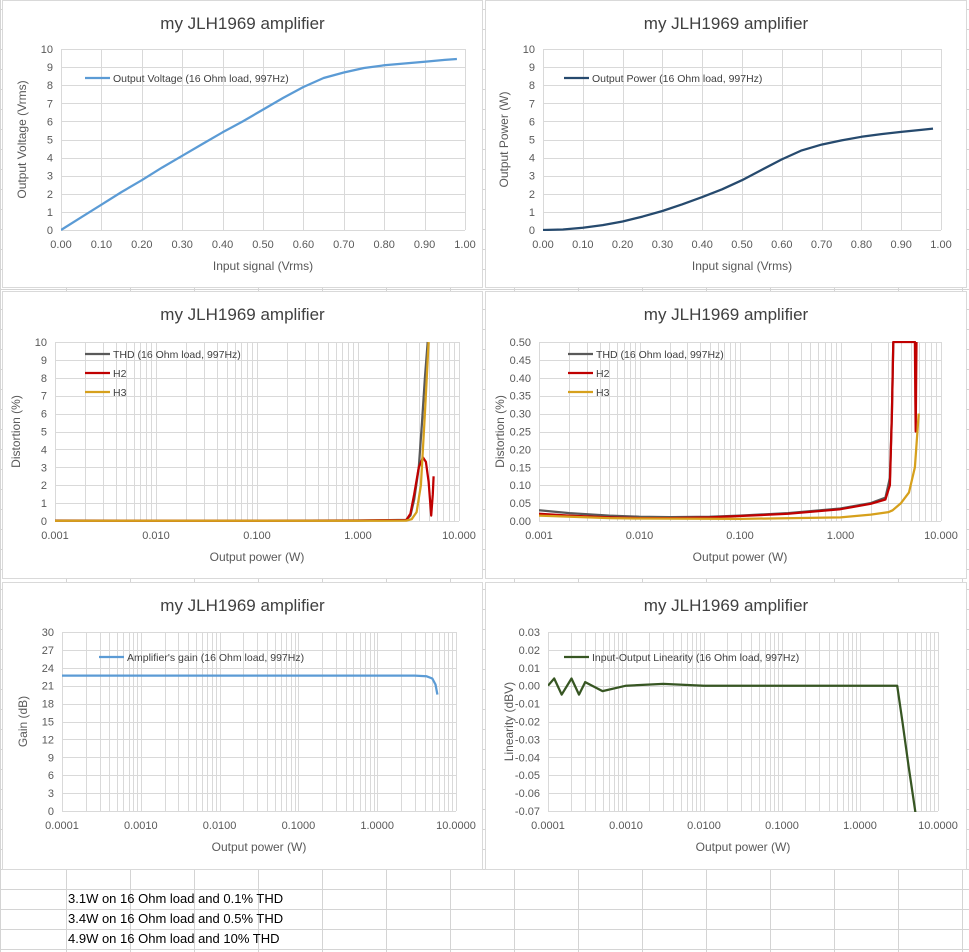  Describe the element at coordinates (532, 177) in the screenshot. I see `y-tick-label: 3` at that location.